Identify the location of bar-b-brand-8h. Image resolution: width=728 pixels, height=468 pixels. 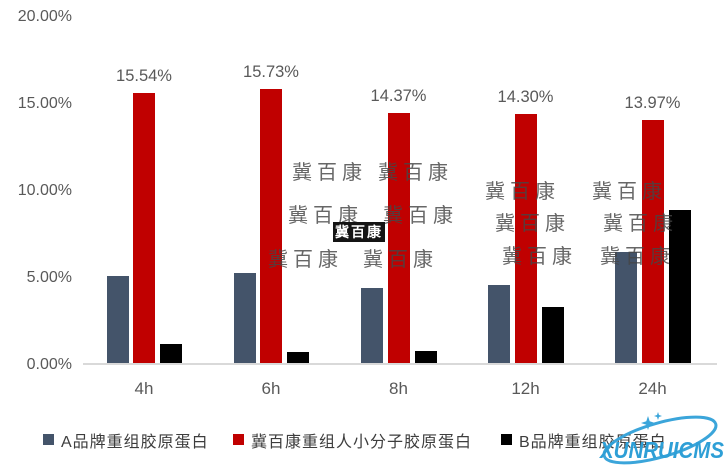
(425, 356).